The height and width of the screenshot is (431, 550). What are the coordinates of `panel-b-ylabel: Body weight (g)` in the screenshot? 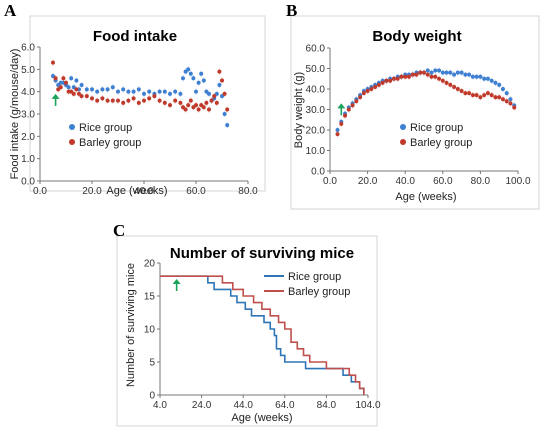 It's located at (299, 110).